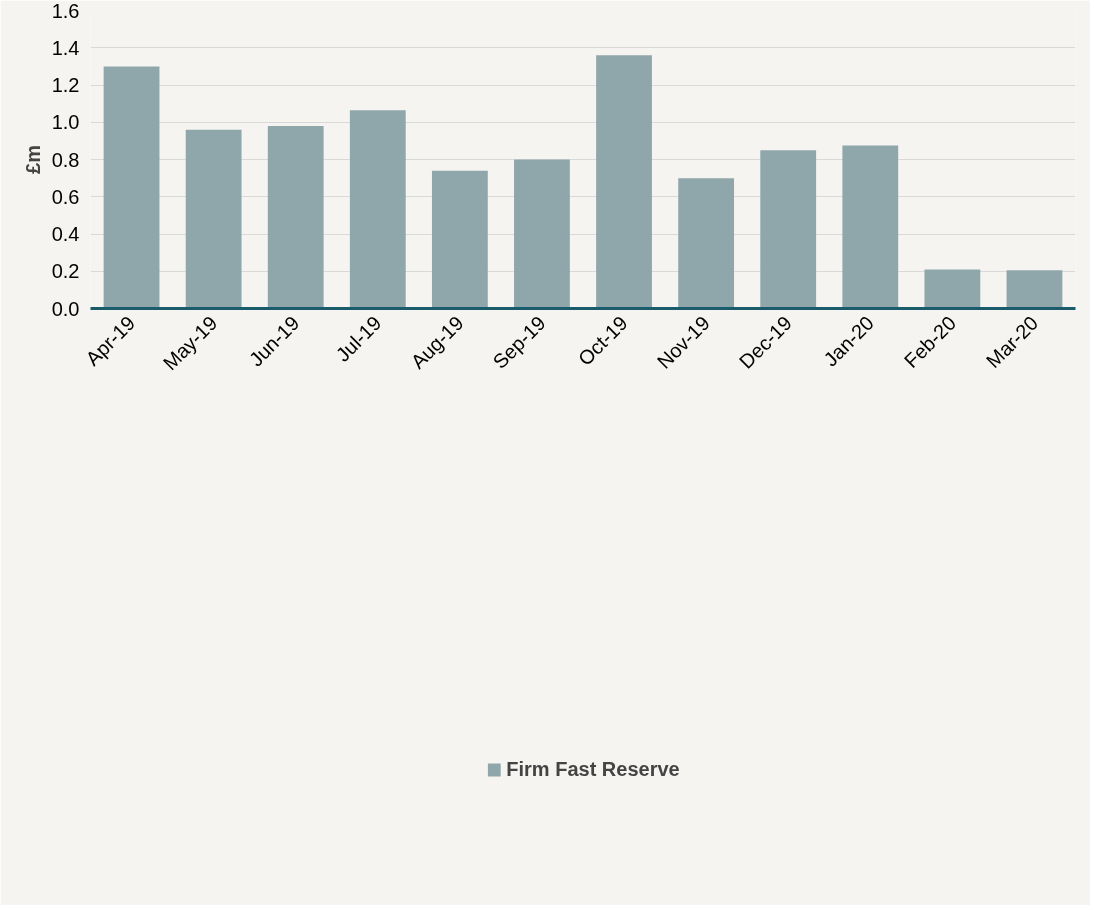  Describe the element at coordinates (65, 234) in the screenshot. I see `y-tick-label: 0.4` at that location.